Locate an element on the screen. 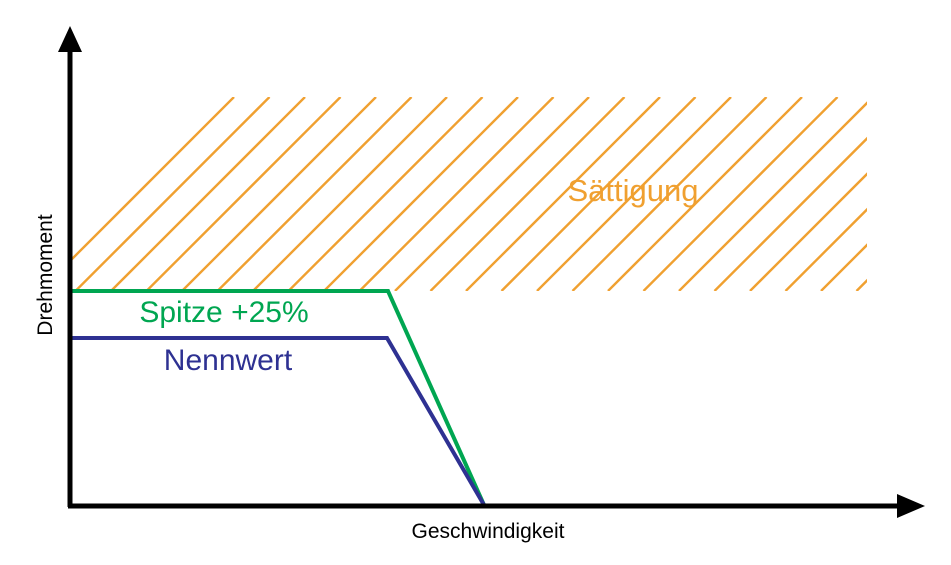 The height and width of the screenshot is (565, 951). y-axis-label: Drehmoment is located at coordinates (45, 275).